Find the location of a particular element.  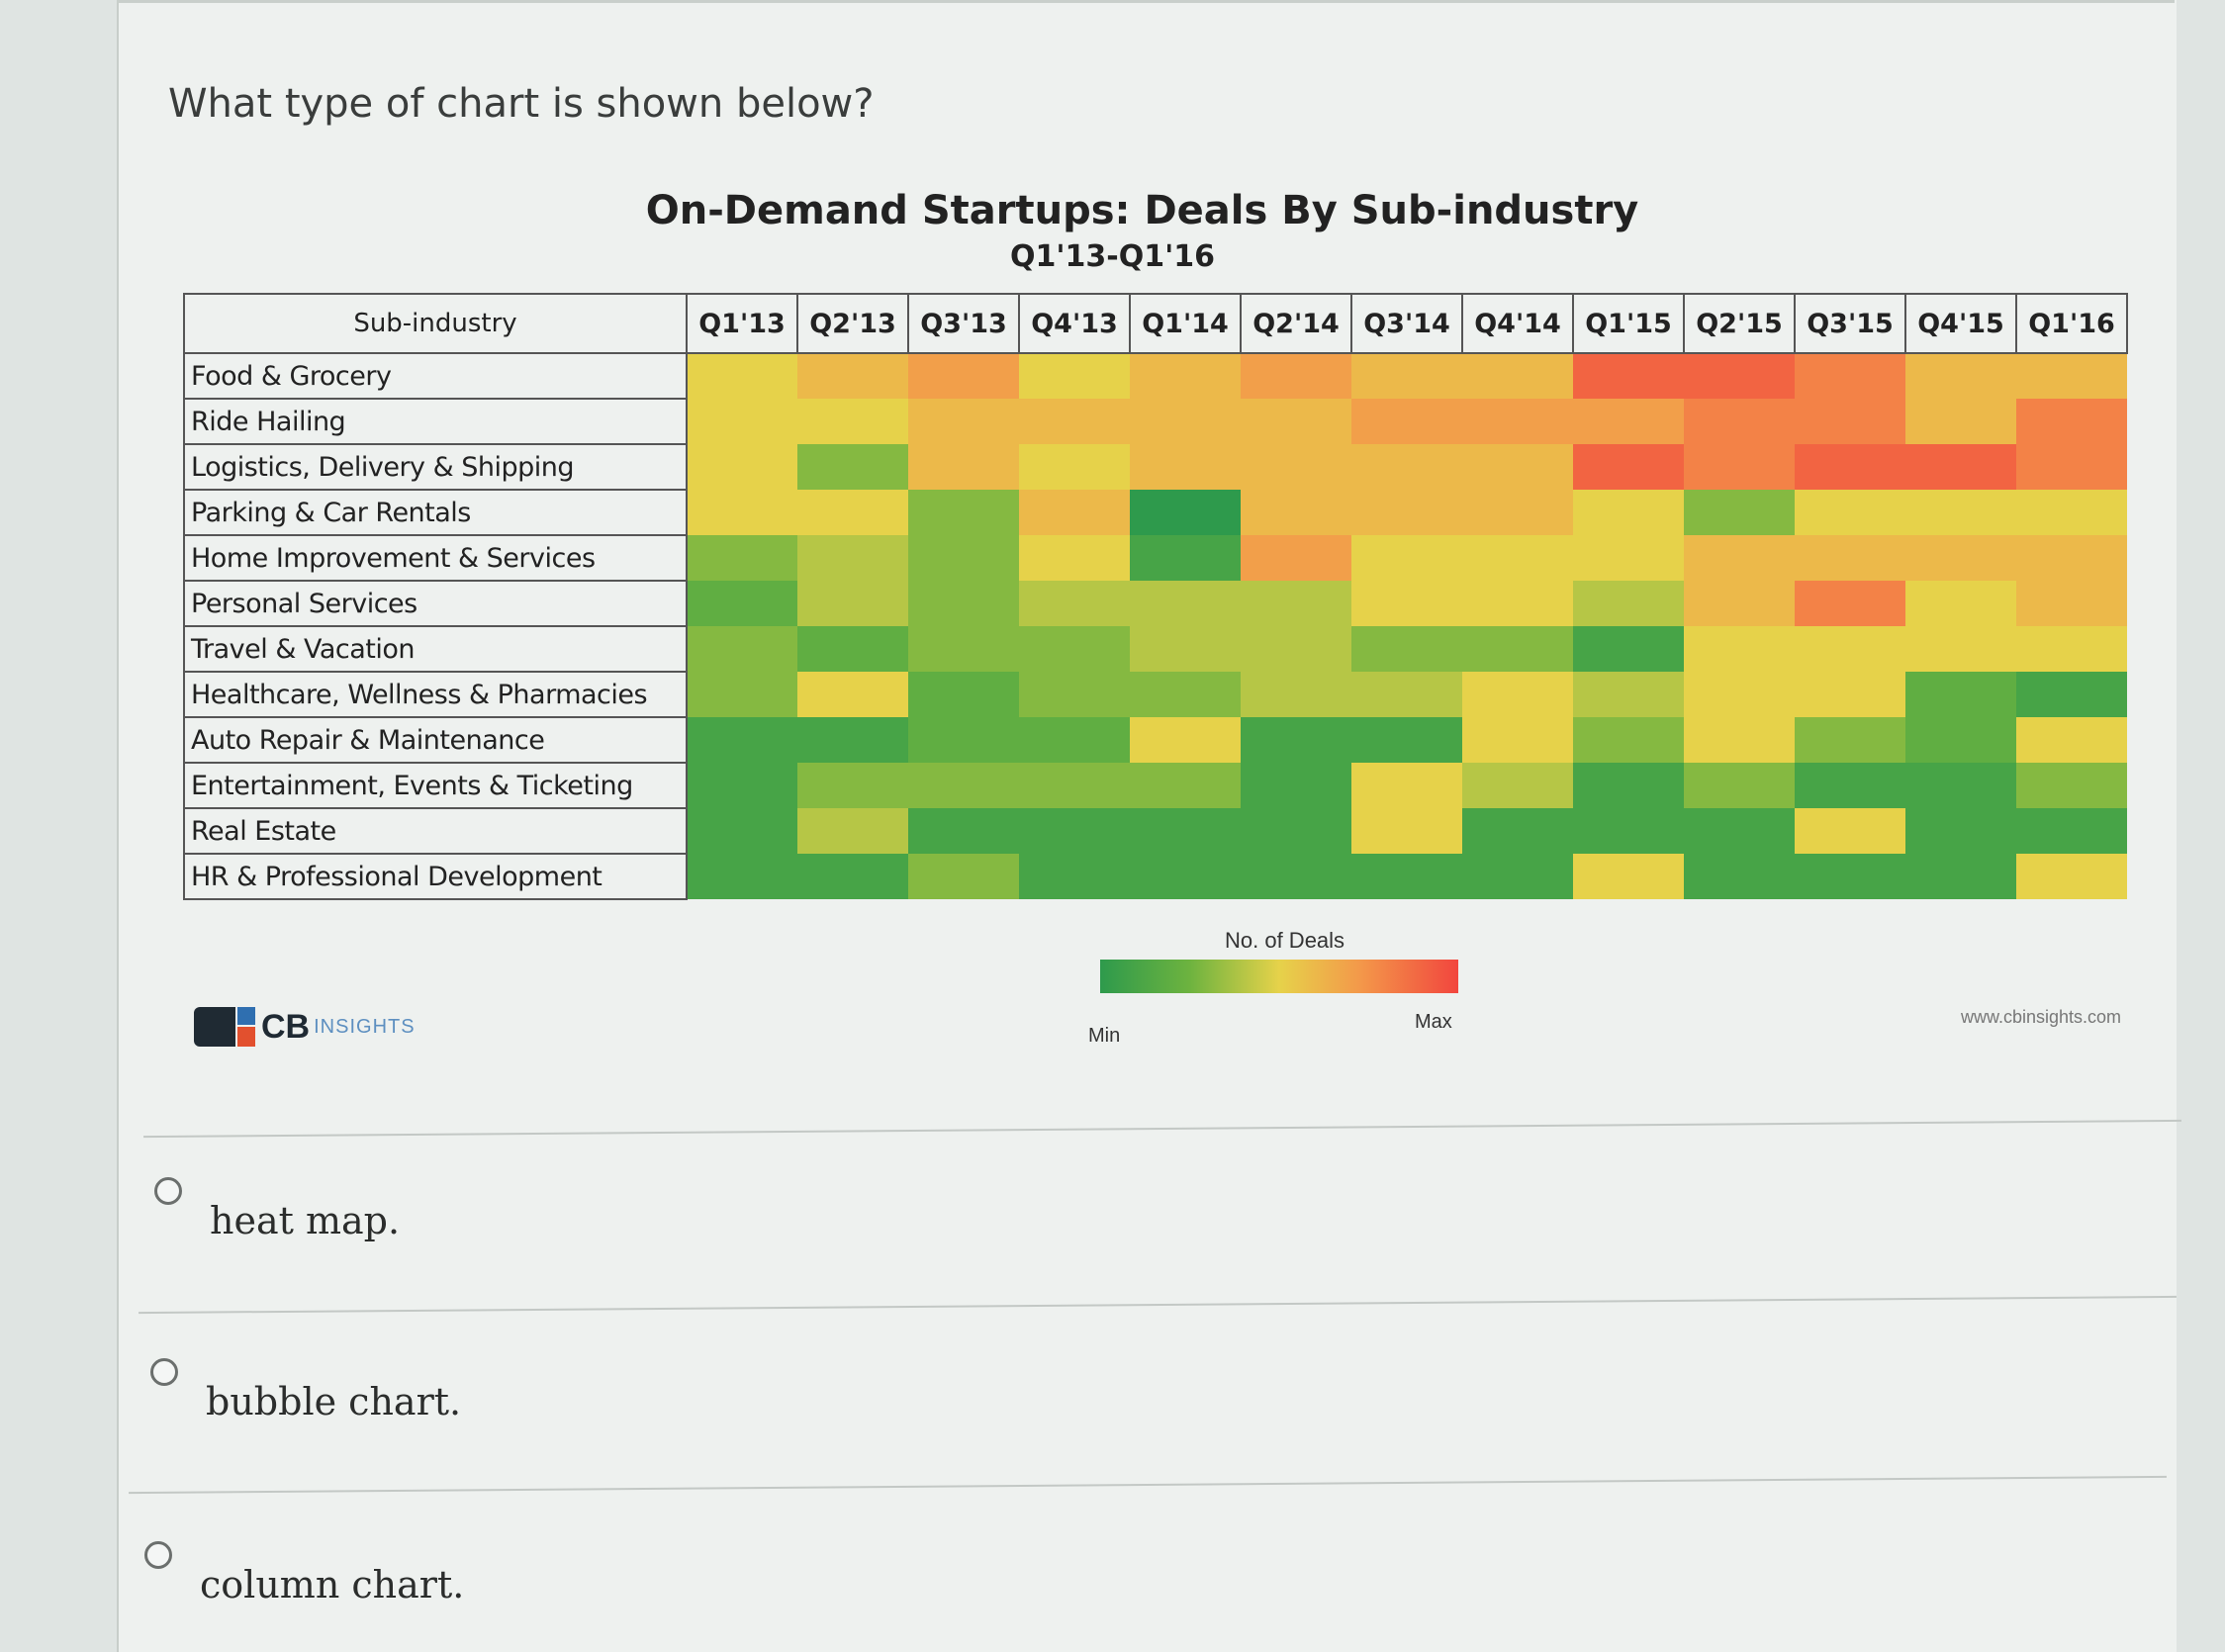

option-heat-map: heat map. is located at coordinates (277, 1209).